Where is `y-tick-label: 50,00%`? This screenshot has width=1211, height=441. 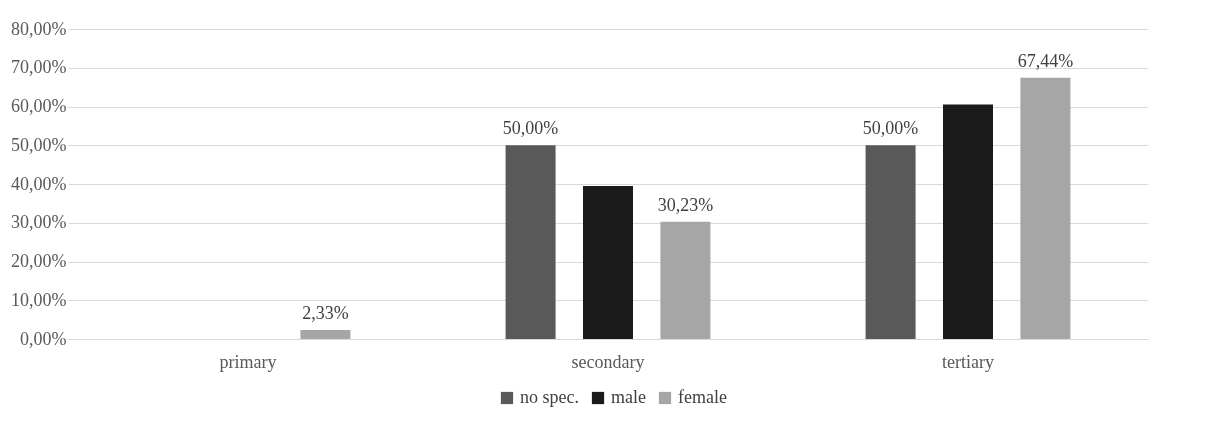 y-tick-label: 50,00% is located at coordinates (39, 144).